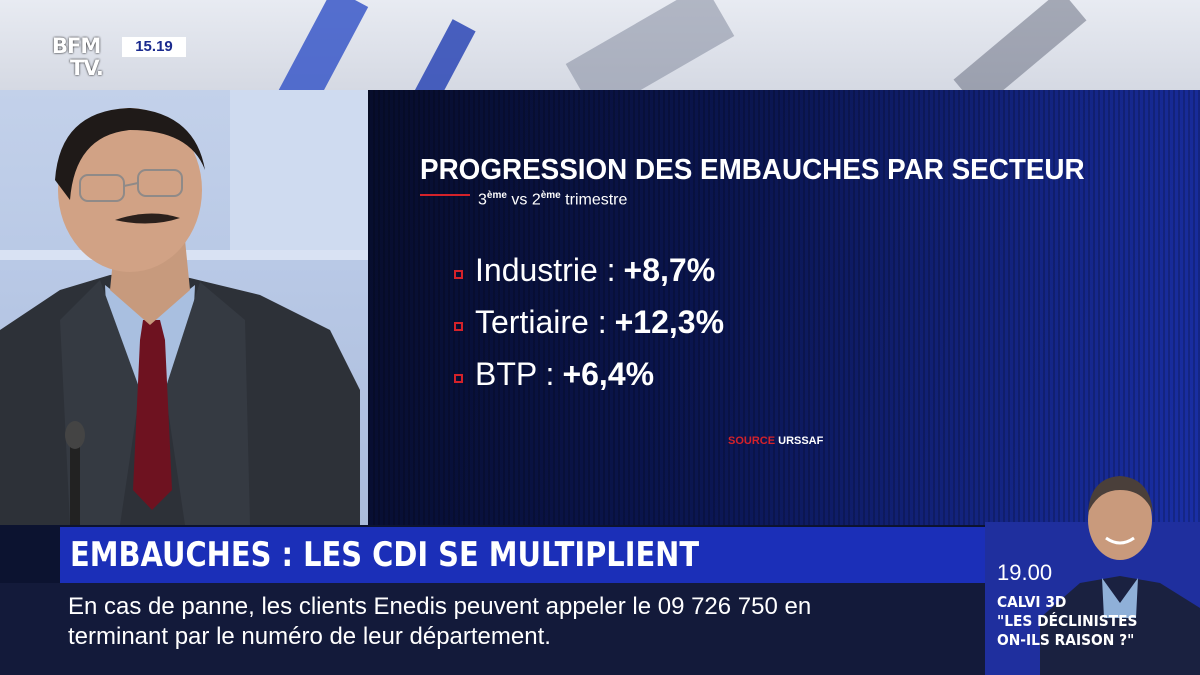 The image size is (1200, 675). Describe the element at coordinates (515, 373) in the screenshot. I see `sector-label: BTP :` at that location.